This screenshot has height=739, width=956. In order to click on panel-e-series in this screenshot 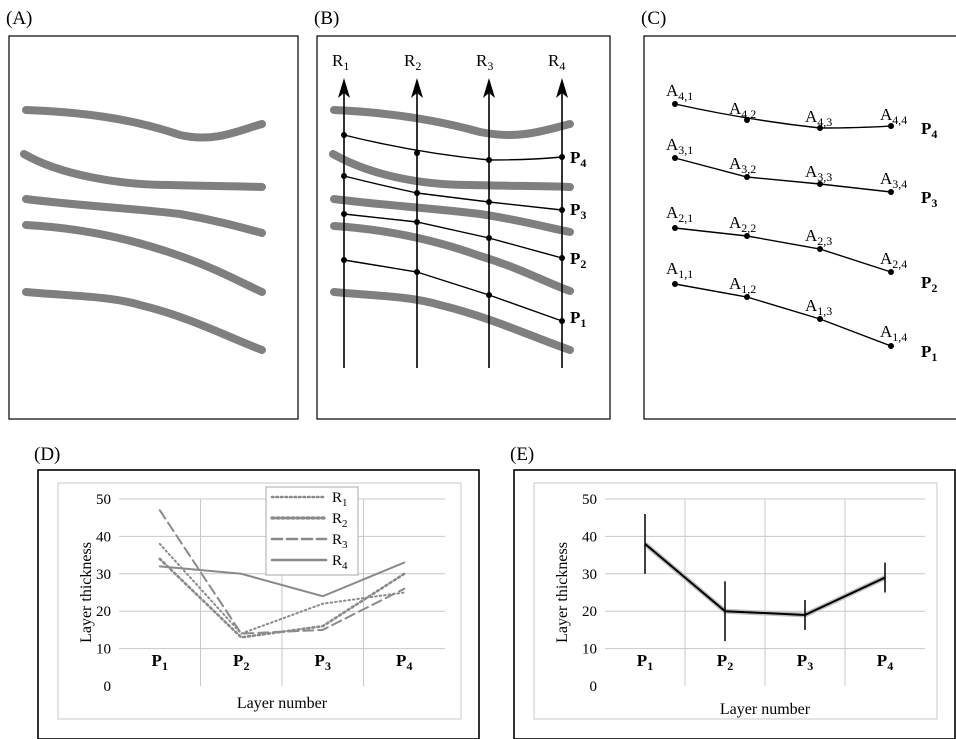, I will do `click(765, 577)`.